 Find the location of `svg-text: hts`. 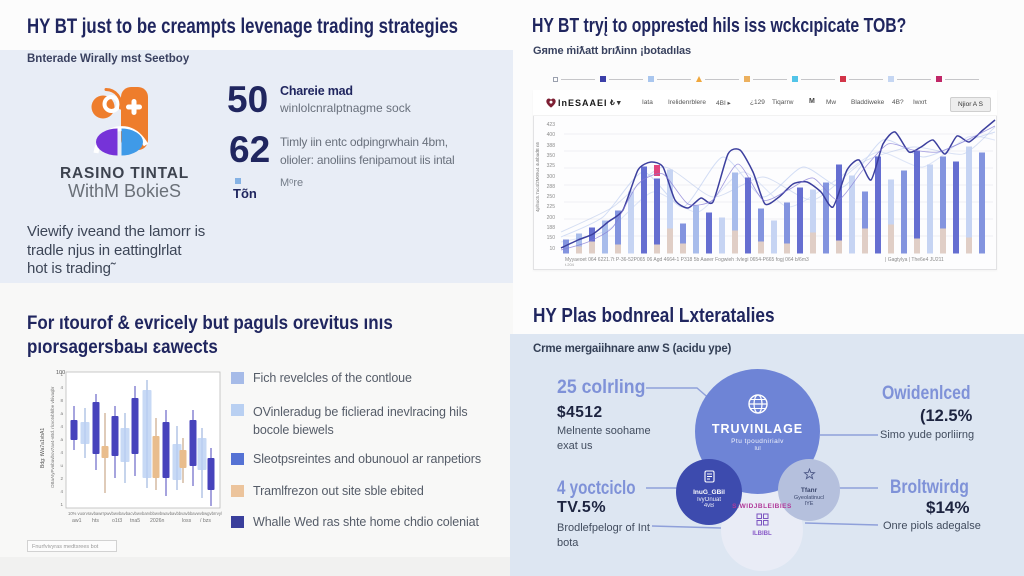

svg-text: hts is located at coordinates (95, 521).